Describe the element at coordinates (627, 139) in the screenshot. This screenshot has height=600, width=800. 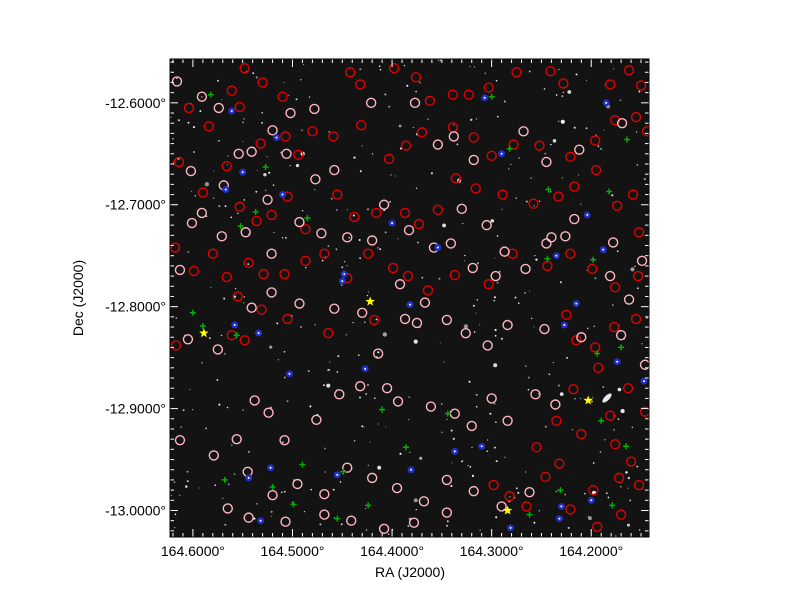
I see `green-source-marker` at that location.